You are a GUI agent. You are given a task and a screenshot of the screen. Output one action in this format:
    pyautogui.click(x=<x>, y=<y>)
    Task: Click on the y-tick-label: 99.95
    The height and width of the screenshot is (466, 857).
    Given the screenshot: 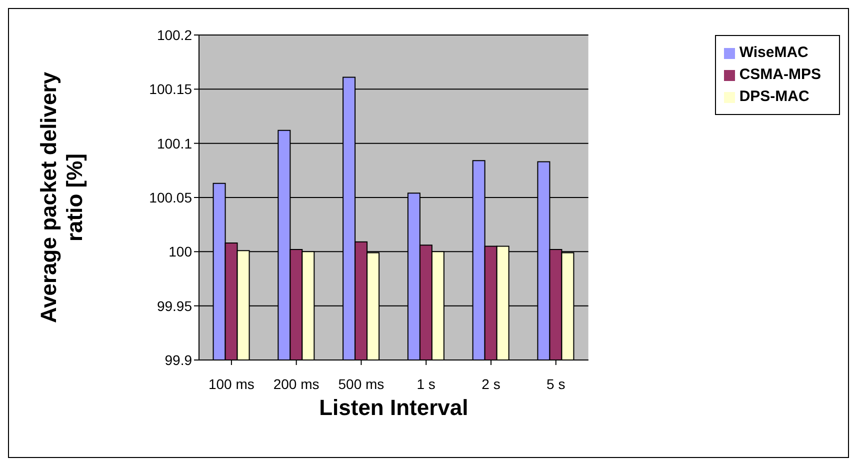 What is the action you would take?
    pyautogui.click(x=174, y=306)
    